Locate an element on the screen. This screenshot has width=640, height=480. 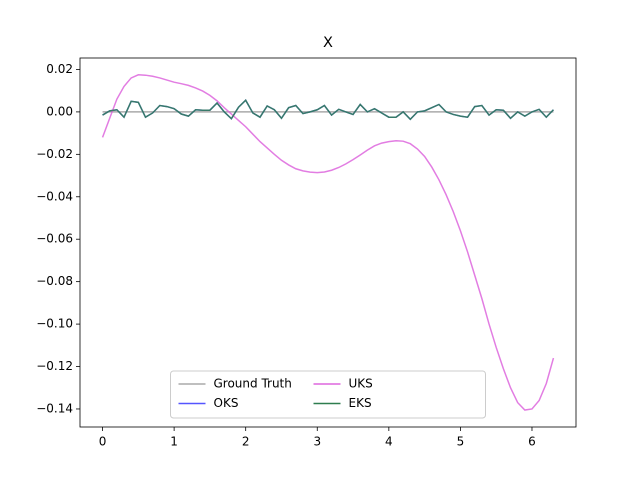
legend-label: OKS is located at coordinates (226, 403).